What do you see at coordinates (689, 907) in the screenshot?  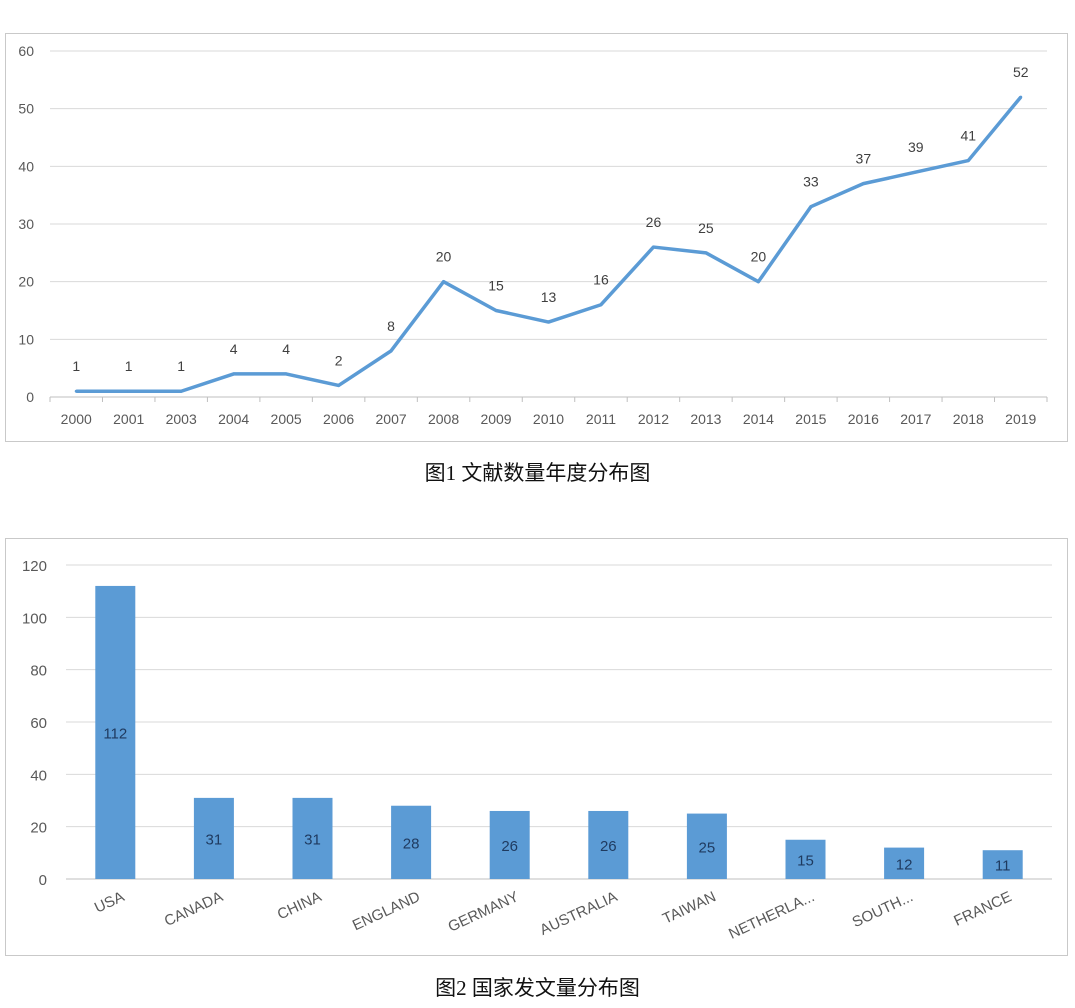 I see `x-tick-label: TAIWAN` at bounding box center [689, 907].